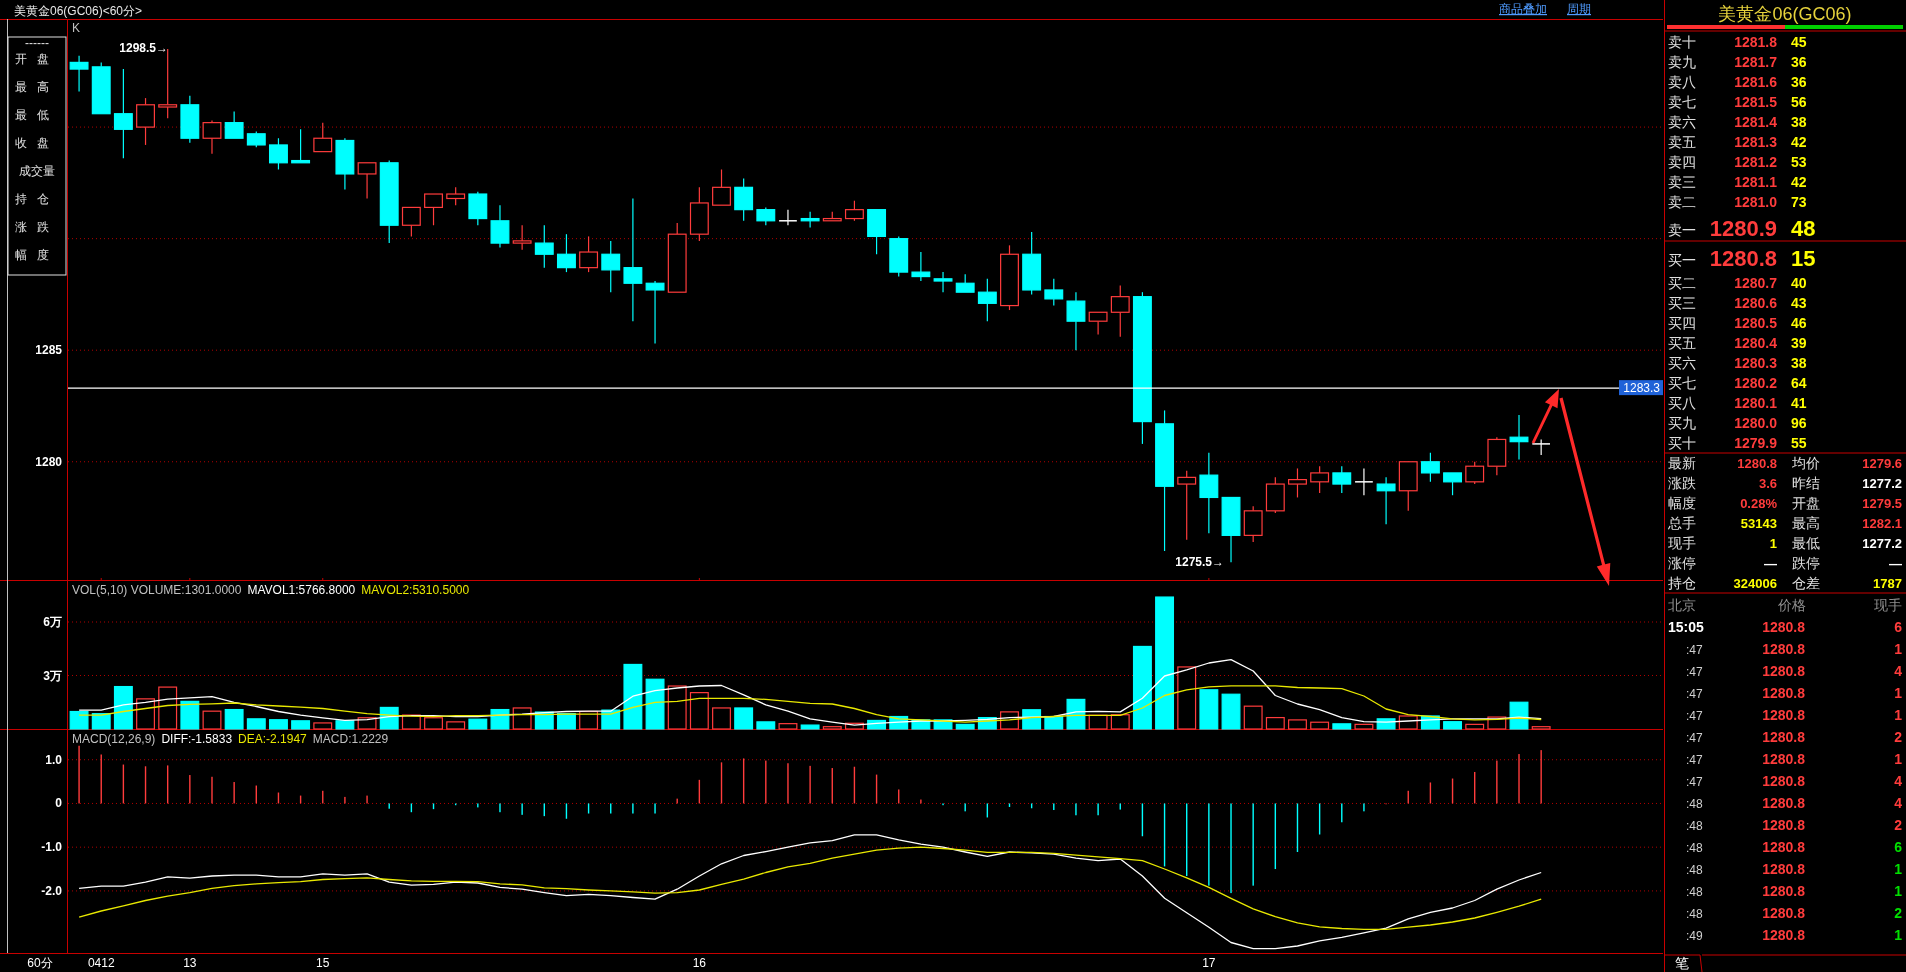 The height and width of the screenshot is (972, 1906). What do you see at coordinates (1799, 323) in the screenshot?
I see `data-label: 46` at bounding box center [1799, 323].